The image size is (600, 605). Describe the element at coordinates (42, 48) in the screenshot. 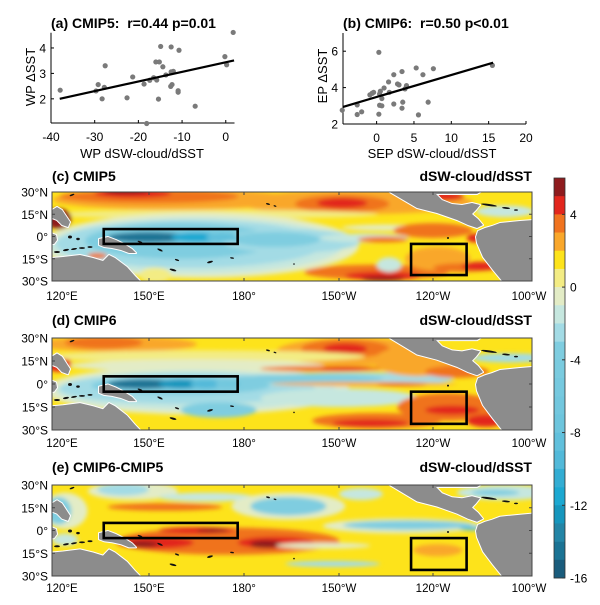

I see `panel-a-y-tick-label: 4` at that location.